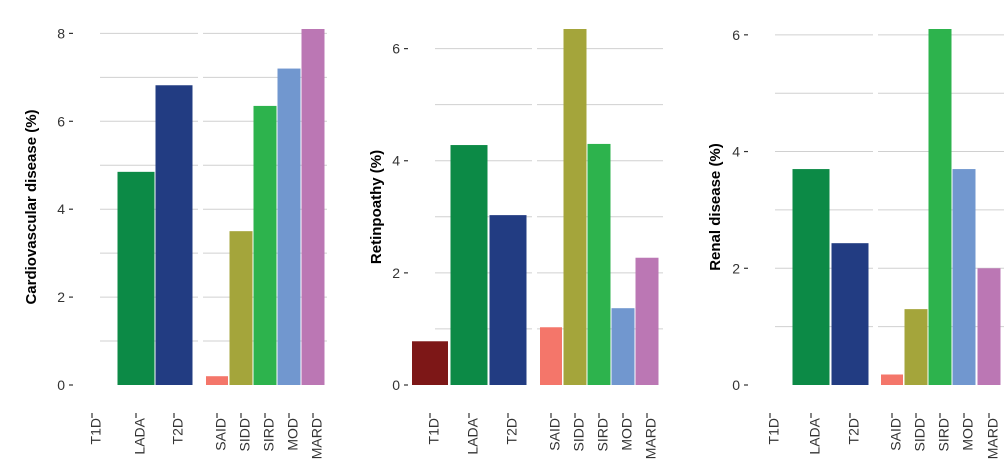  Describe the element at coordinates (31, 206) in the screenshot. I see `y-axis-title: Cardiovascular disease (%)` at that location.